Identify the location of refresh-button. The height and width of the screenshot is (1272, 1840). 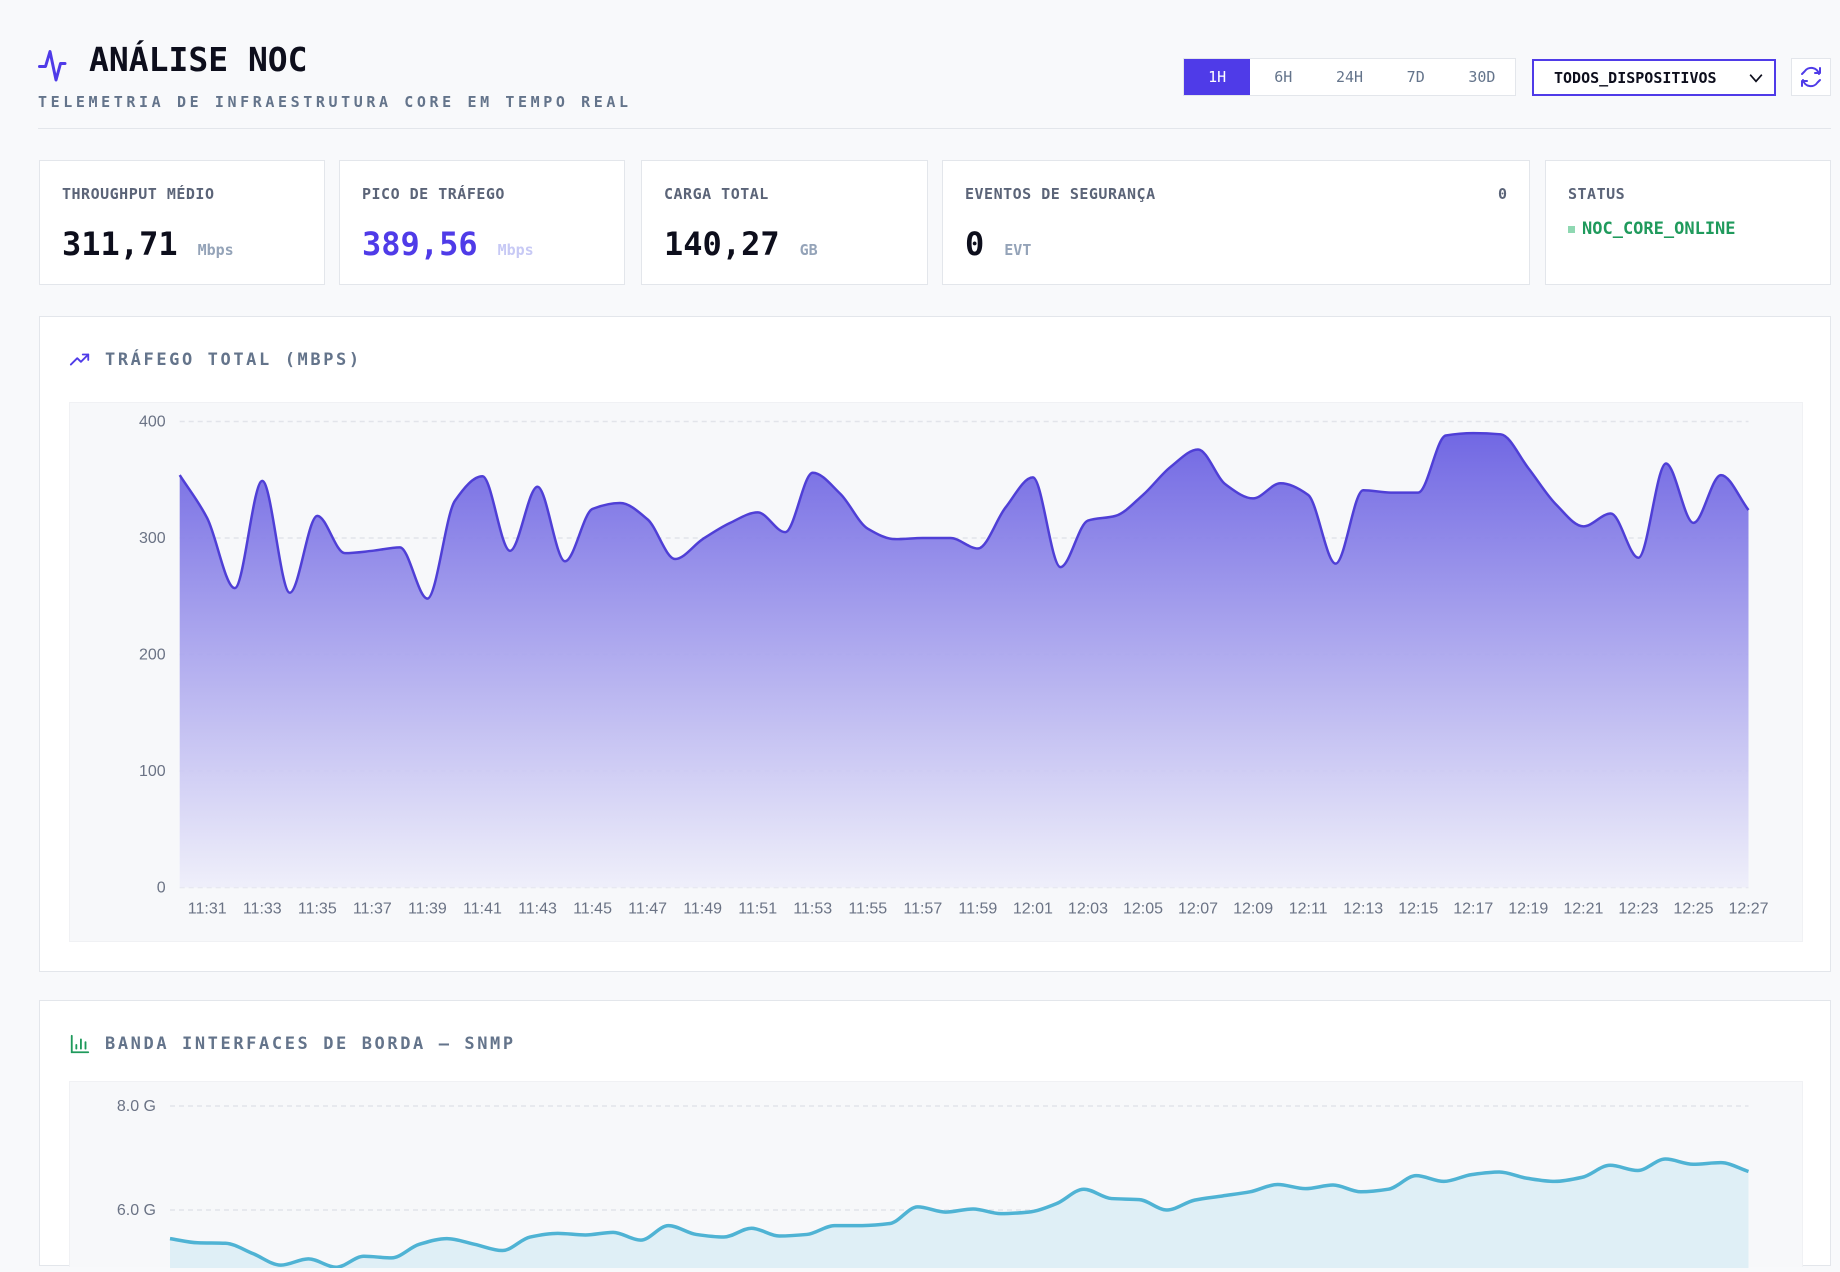
(1811, 77).